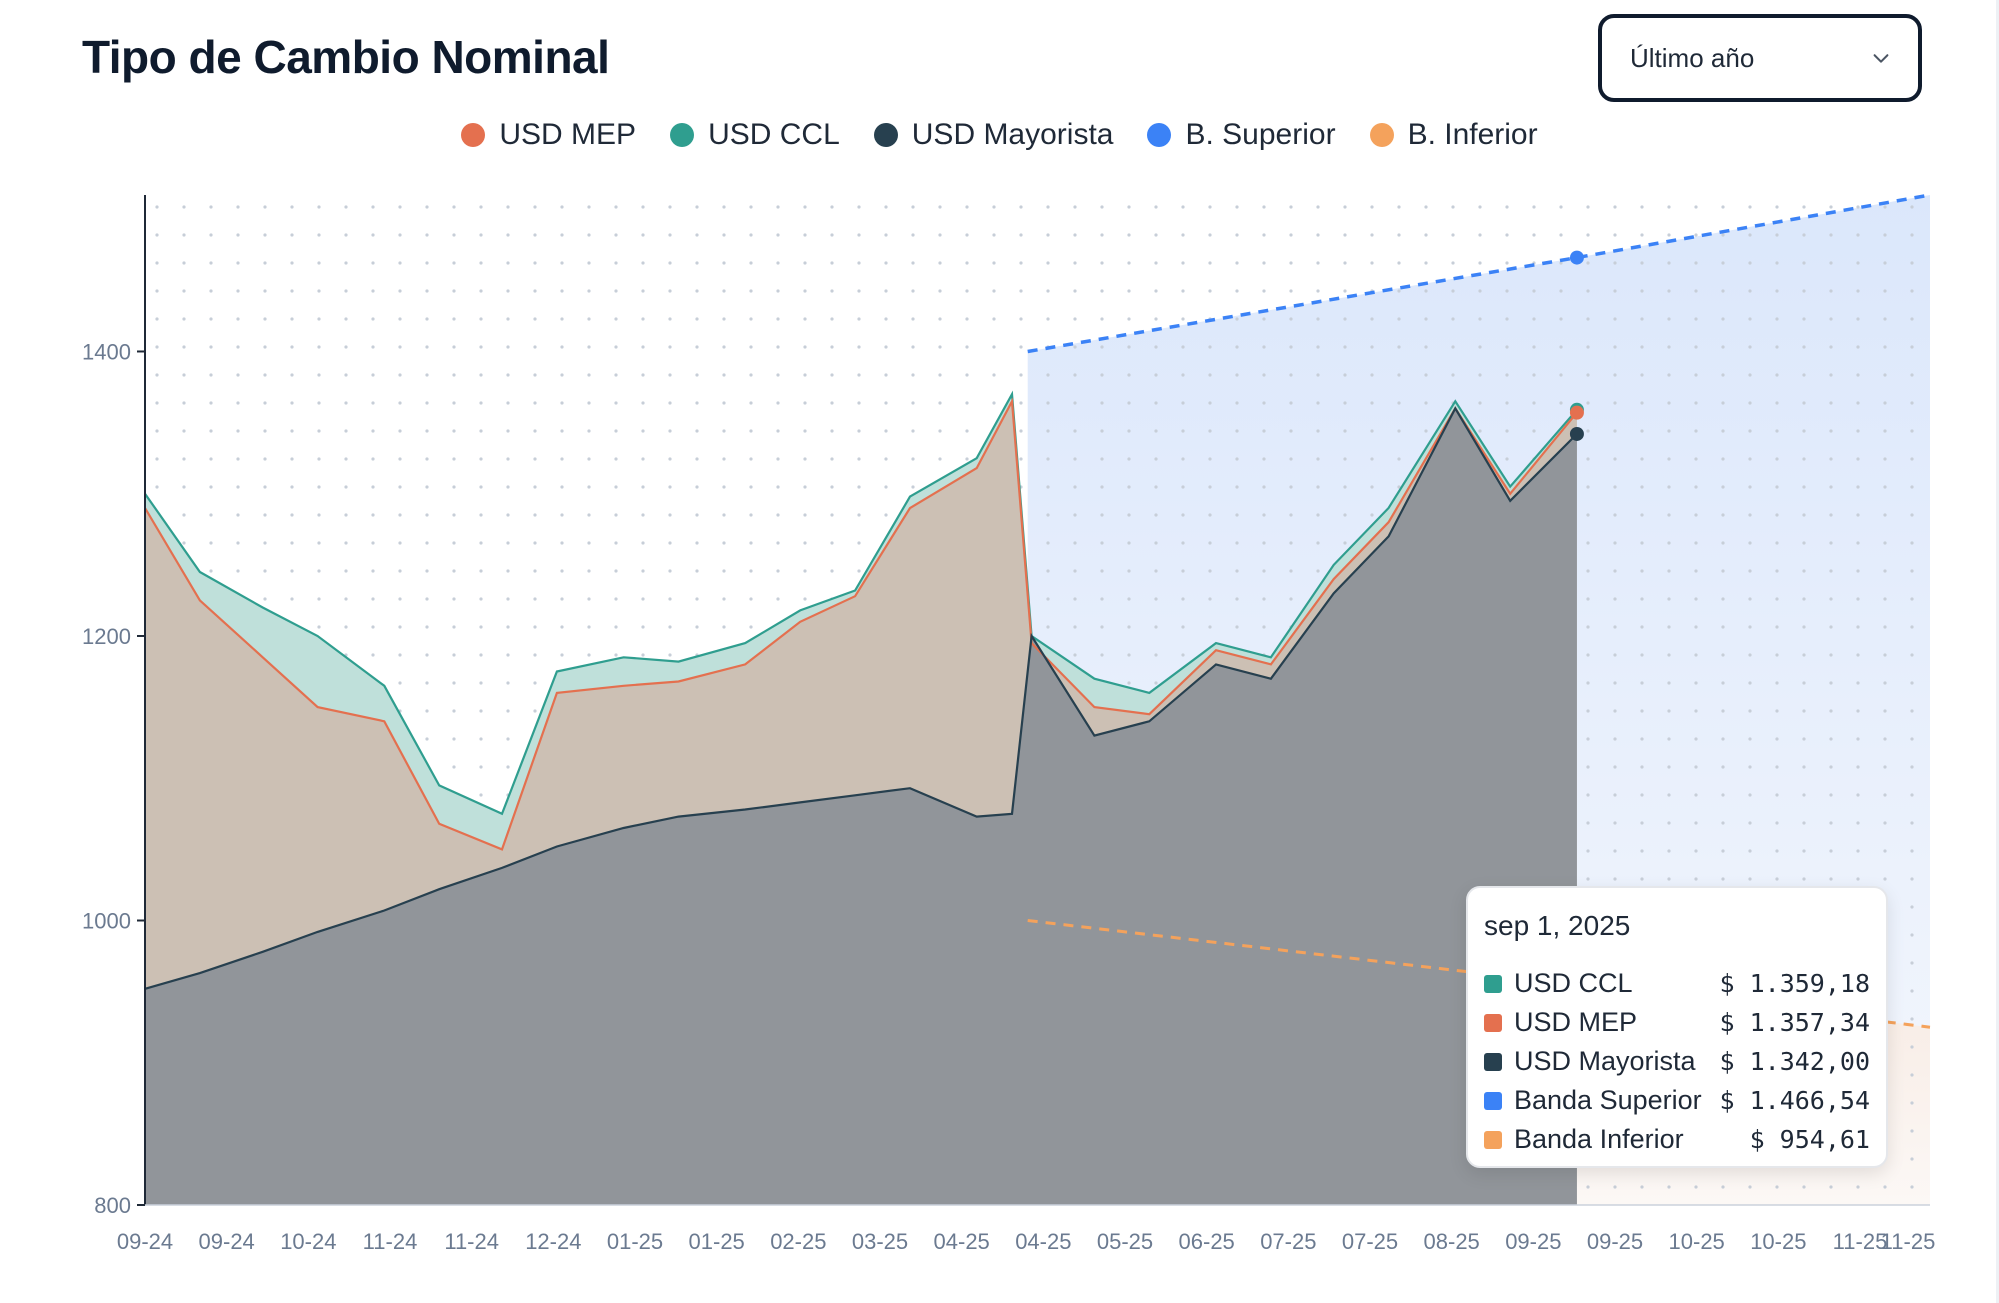  What do you see at coordinates (993, 135) in the screenshot?
I see `legend-item-mayorista: USD Mayorista` at bounding box center [993, 135].